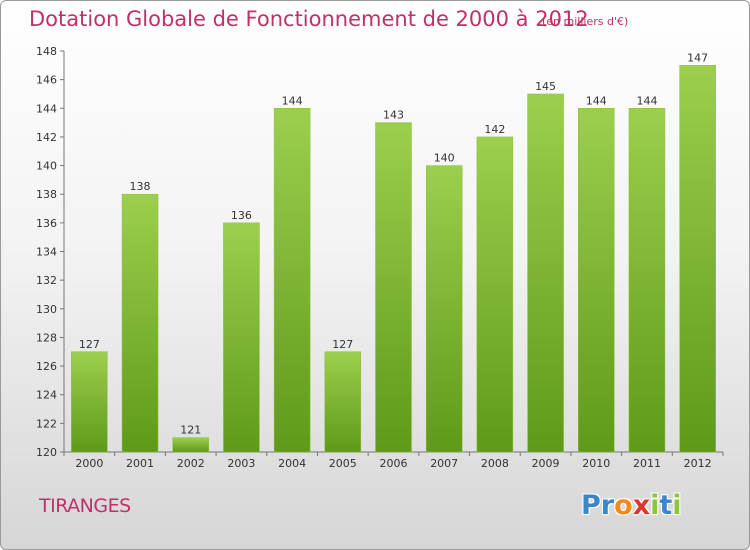 The width and height of the screenshot is (750, 550). What do you see at coordinates (241, 215) in the screenshot?
I see `bar-value-label: 136` at bounding box center [241, 215].